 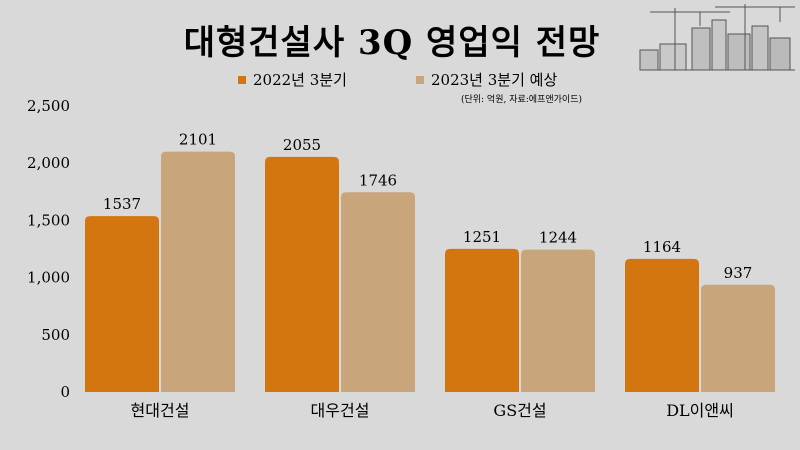 I want to click on data-label: 2055, so click(x=302, y=145).